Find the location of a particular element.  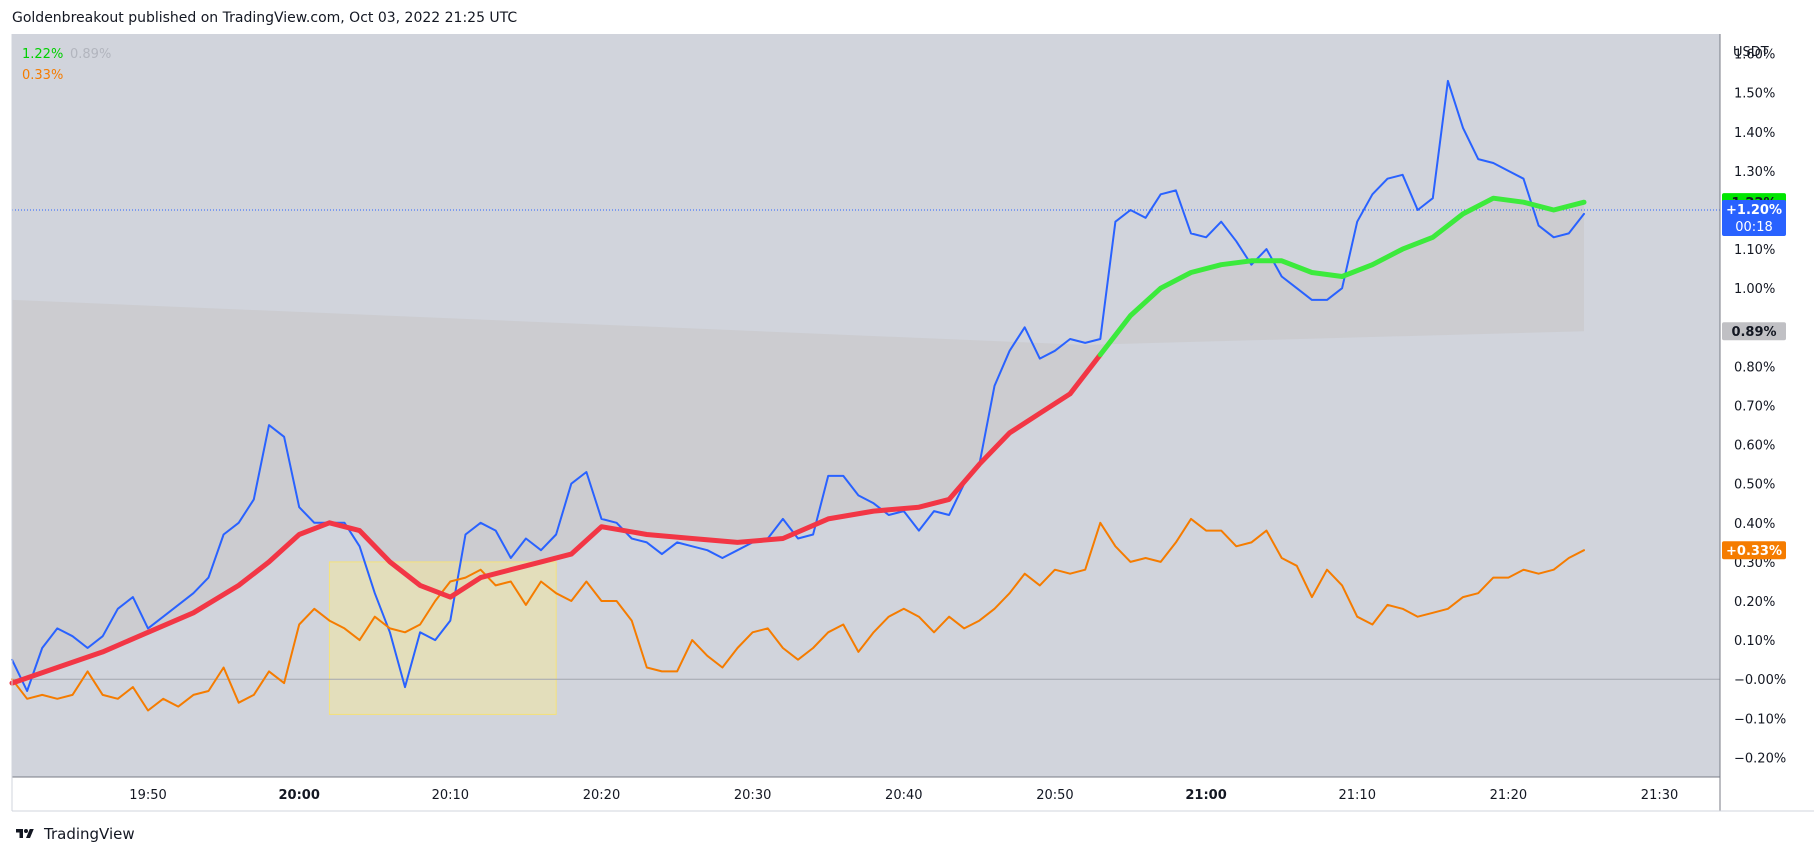

price-badge-value: +0.33% is located at coordinates (1754, 551).